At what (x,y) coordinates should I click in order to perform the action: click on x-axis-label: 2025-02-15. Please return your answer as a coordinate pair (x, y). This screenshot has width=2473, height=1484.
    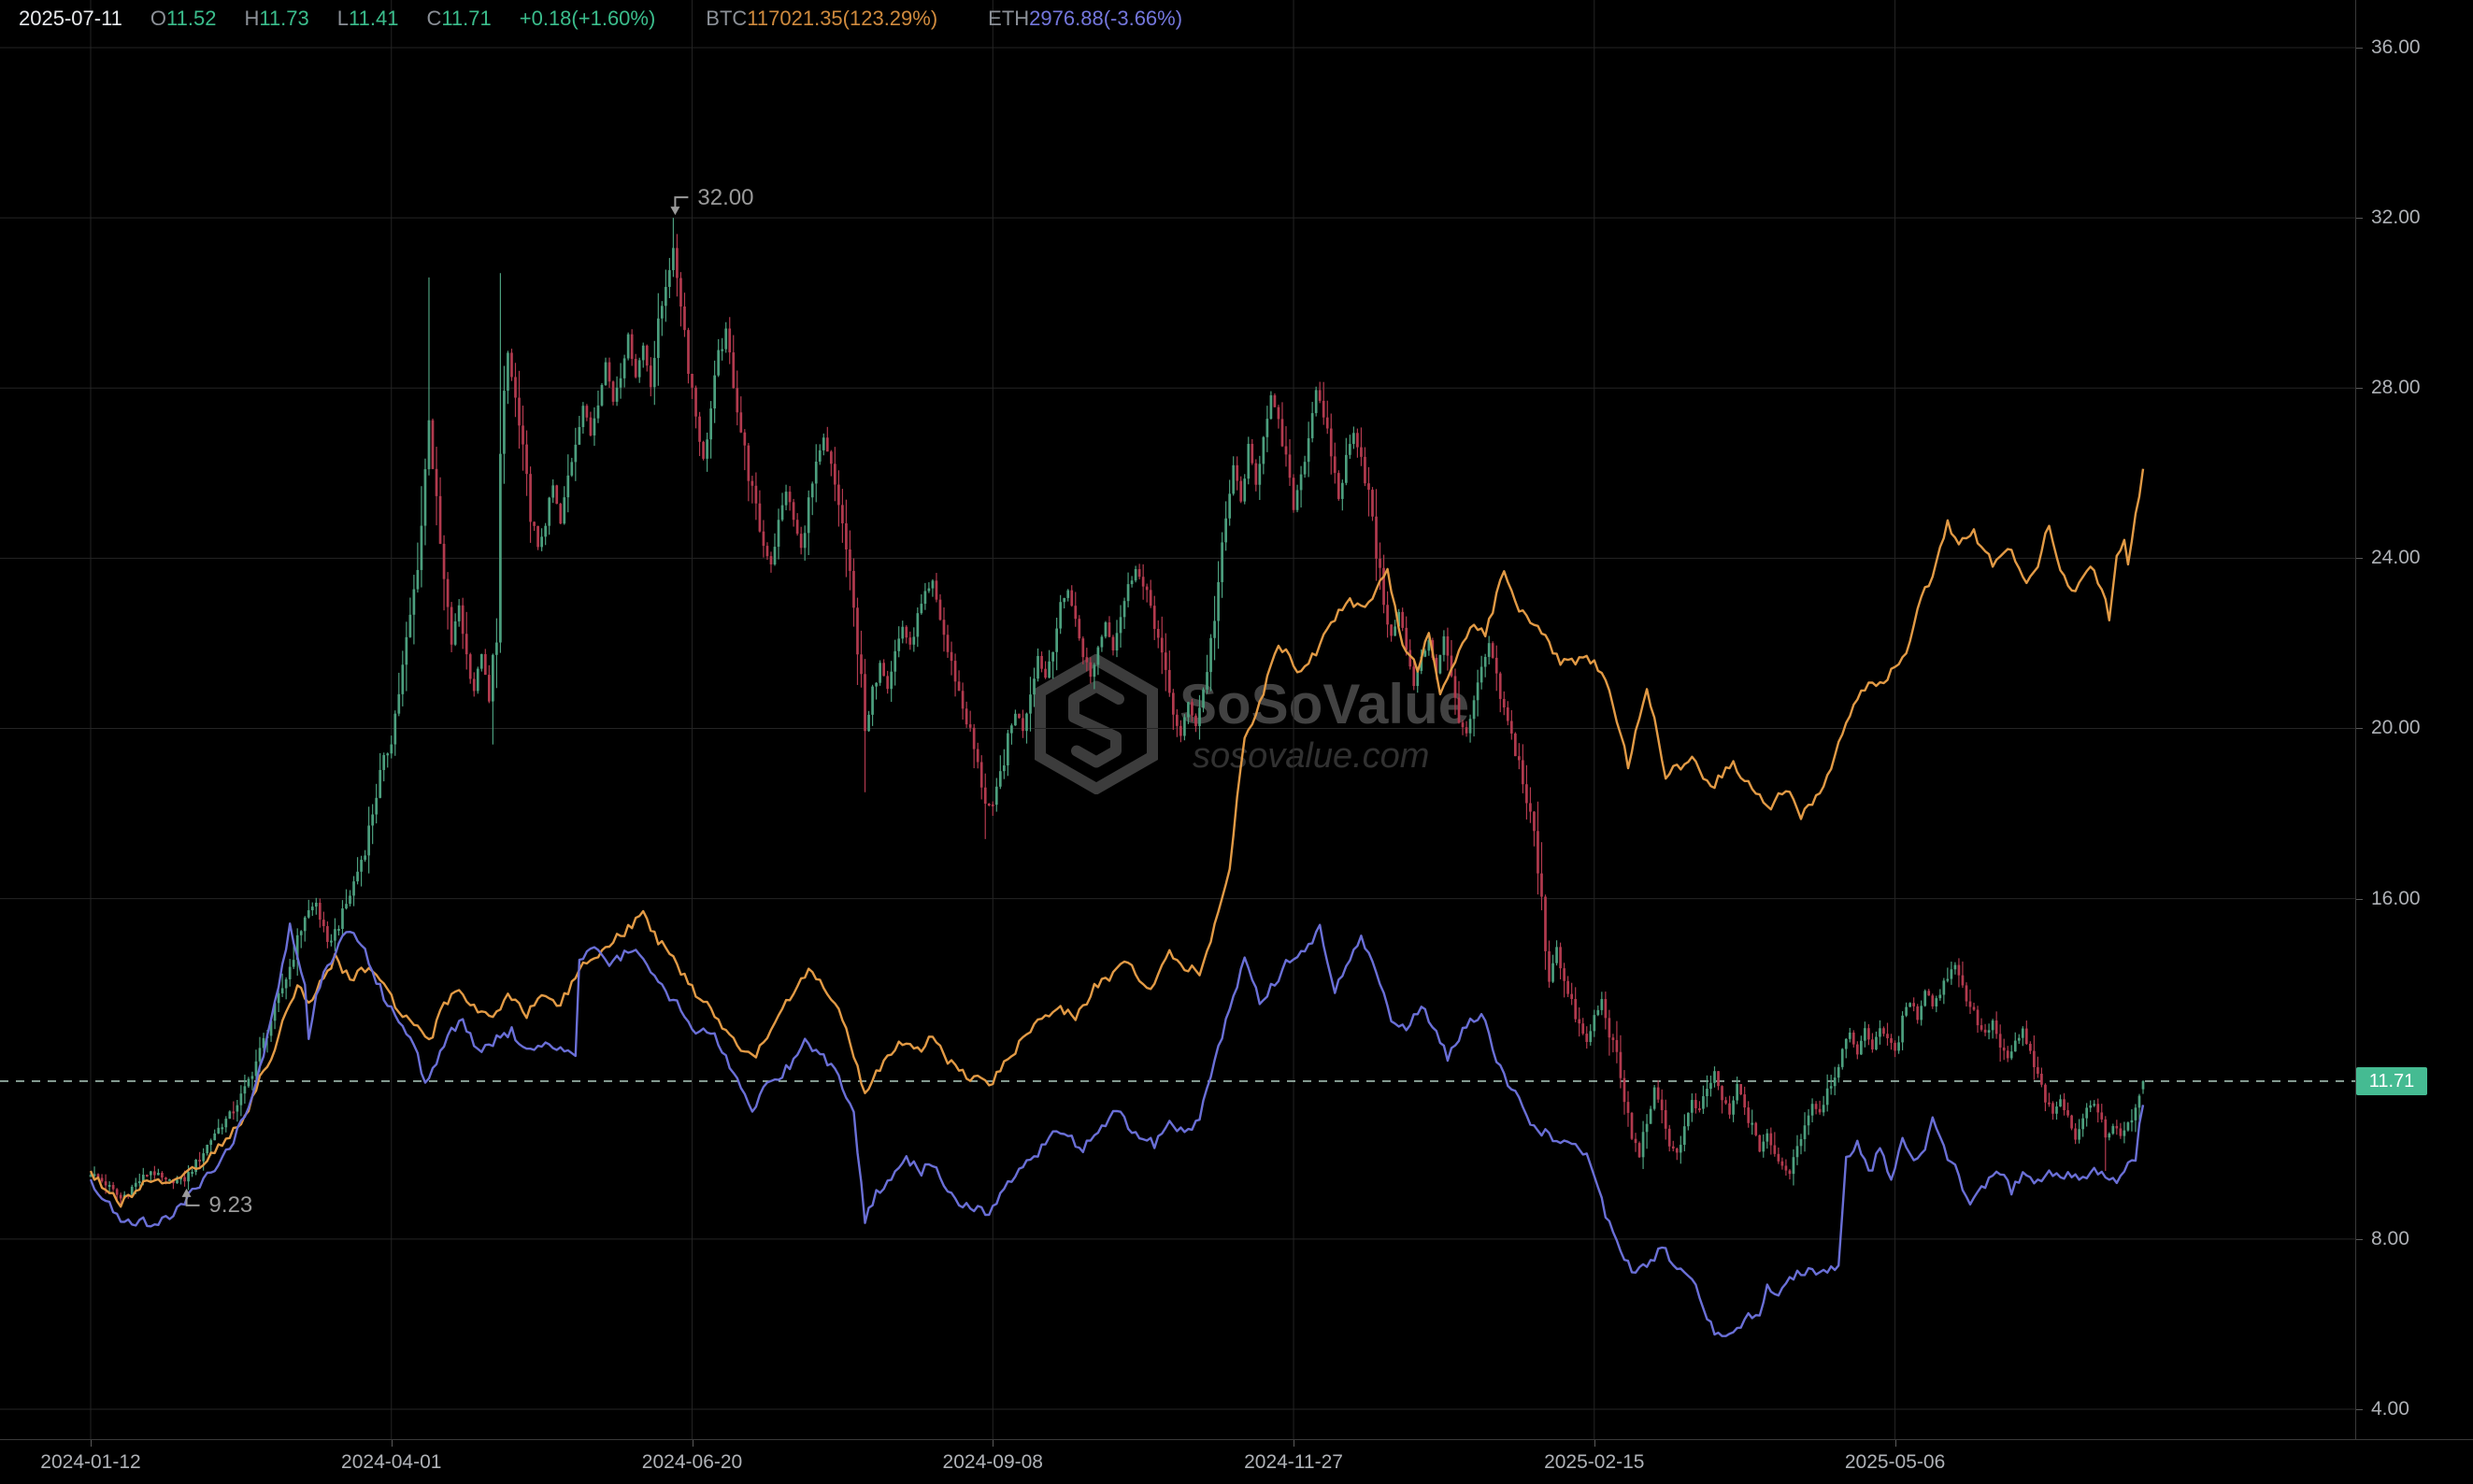
    Looking at the image, I should click on (1594, 1462).